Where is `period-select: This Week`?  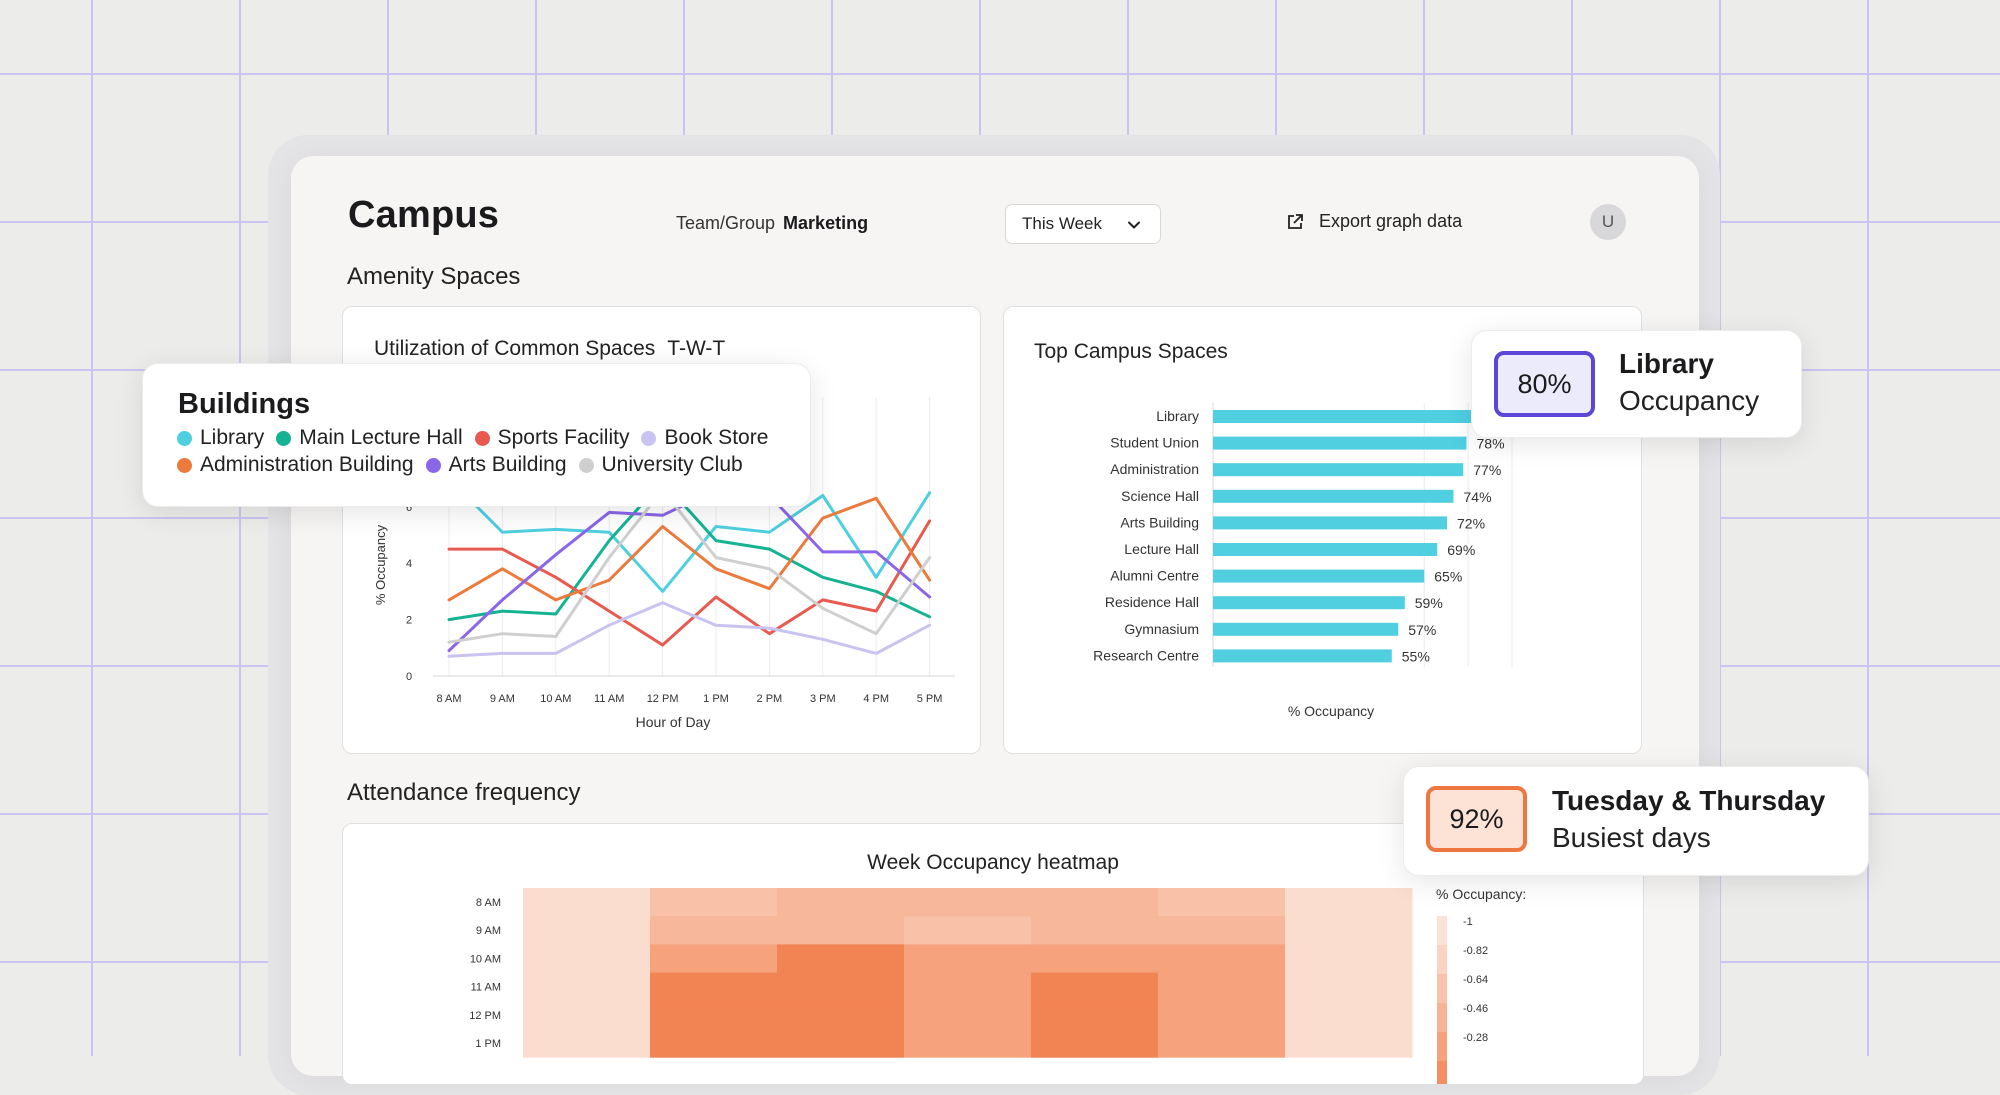
period-select: This Week is located at coordinates (1083, 224).